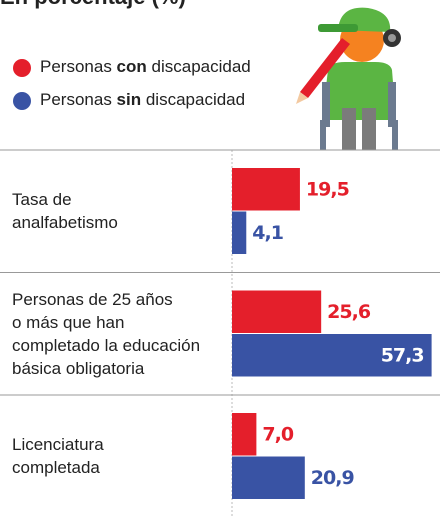 The height and width of the screenshot is (517, 440). I want to click on illustration, so click(348, 78).